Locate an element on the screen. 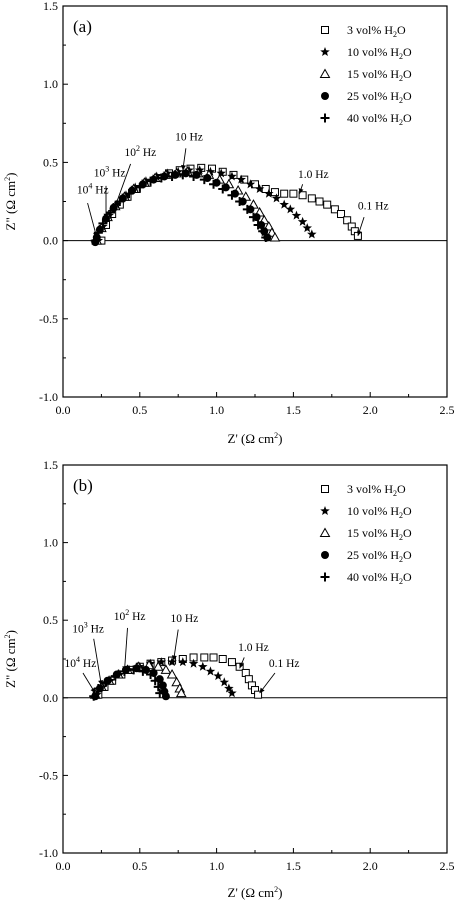  x-tick-label: 1.0 is located at coordinates (216, 410).